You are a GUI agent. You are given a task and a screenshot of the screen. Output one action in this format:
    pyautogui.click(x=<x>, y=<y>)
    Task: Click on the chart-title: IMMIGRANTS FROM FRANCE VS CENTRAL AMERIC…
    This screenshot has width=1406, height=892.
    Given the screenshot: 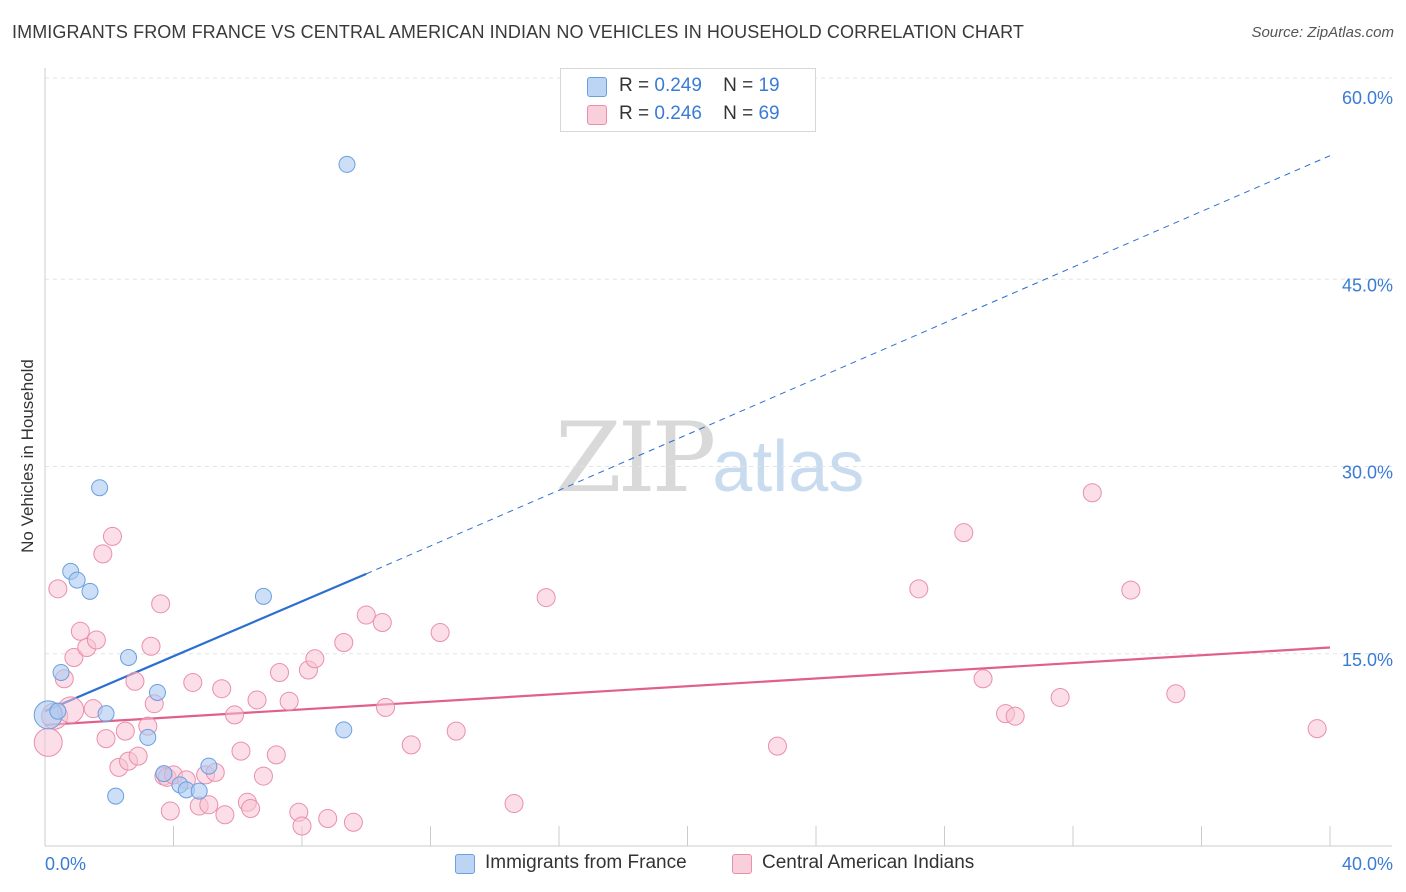 What is the action you would take?
    pyautogui.click(x=518, y=32)
    